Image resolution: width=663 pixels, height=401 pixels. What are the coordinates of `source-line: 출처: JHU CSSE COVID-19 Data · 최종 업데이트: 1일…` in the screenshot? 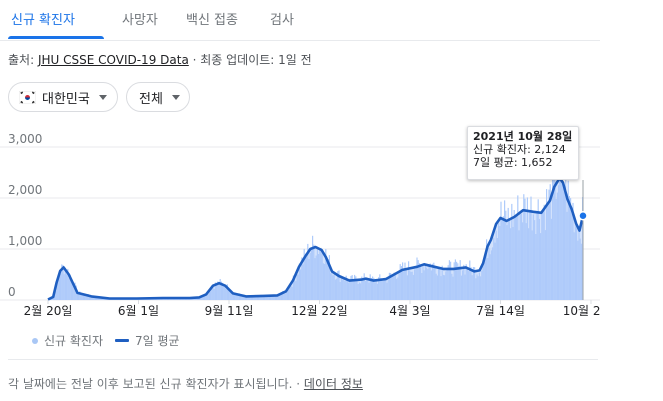 It's located at (160, 59).